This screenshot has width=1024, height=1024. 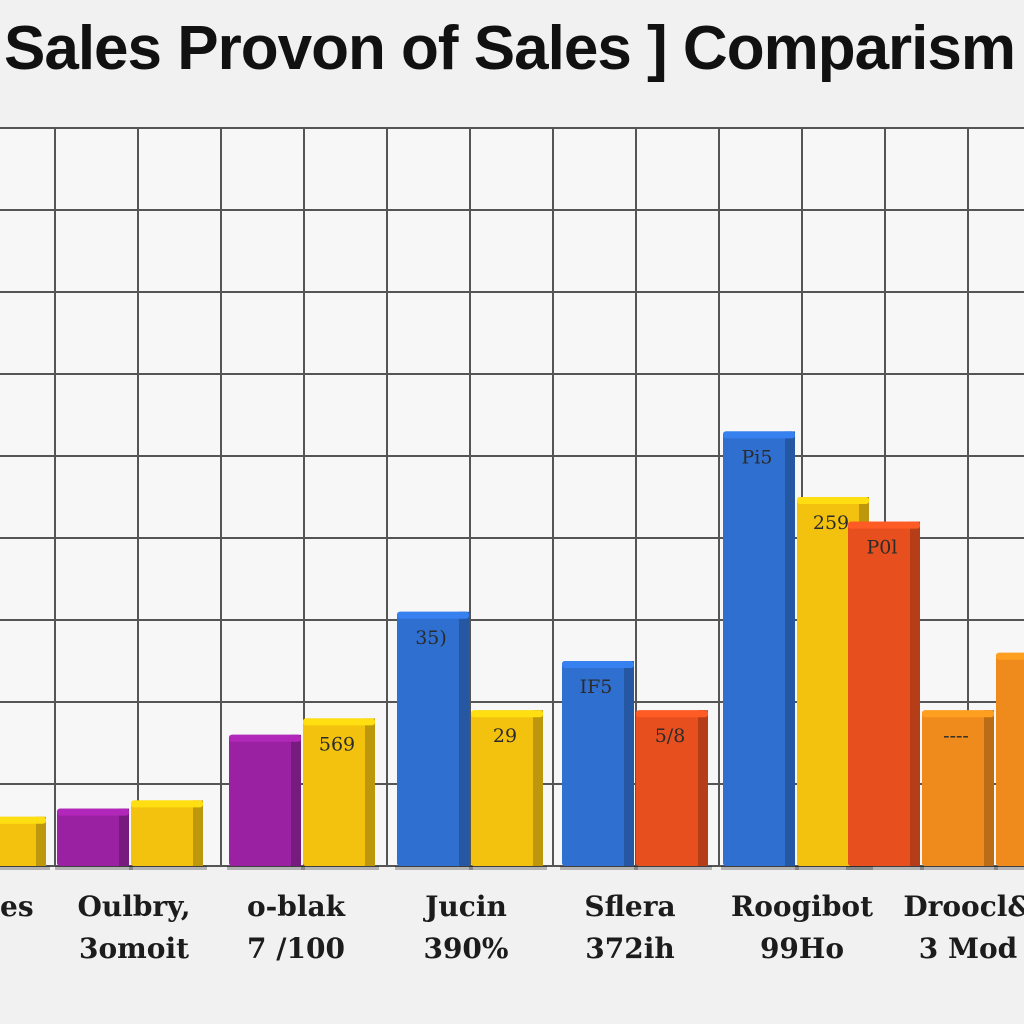 What do you see at coordinates (431, 638) in the screenshot?
I see `bar-value-label: 35)` at bounding box center [431, 638].